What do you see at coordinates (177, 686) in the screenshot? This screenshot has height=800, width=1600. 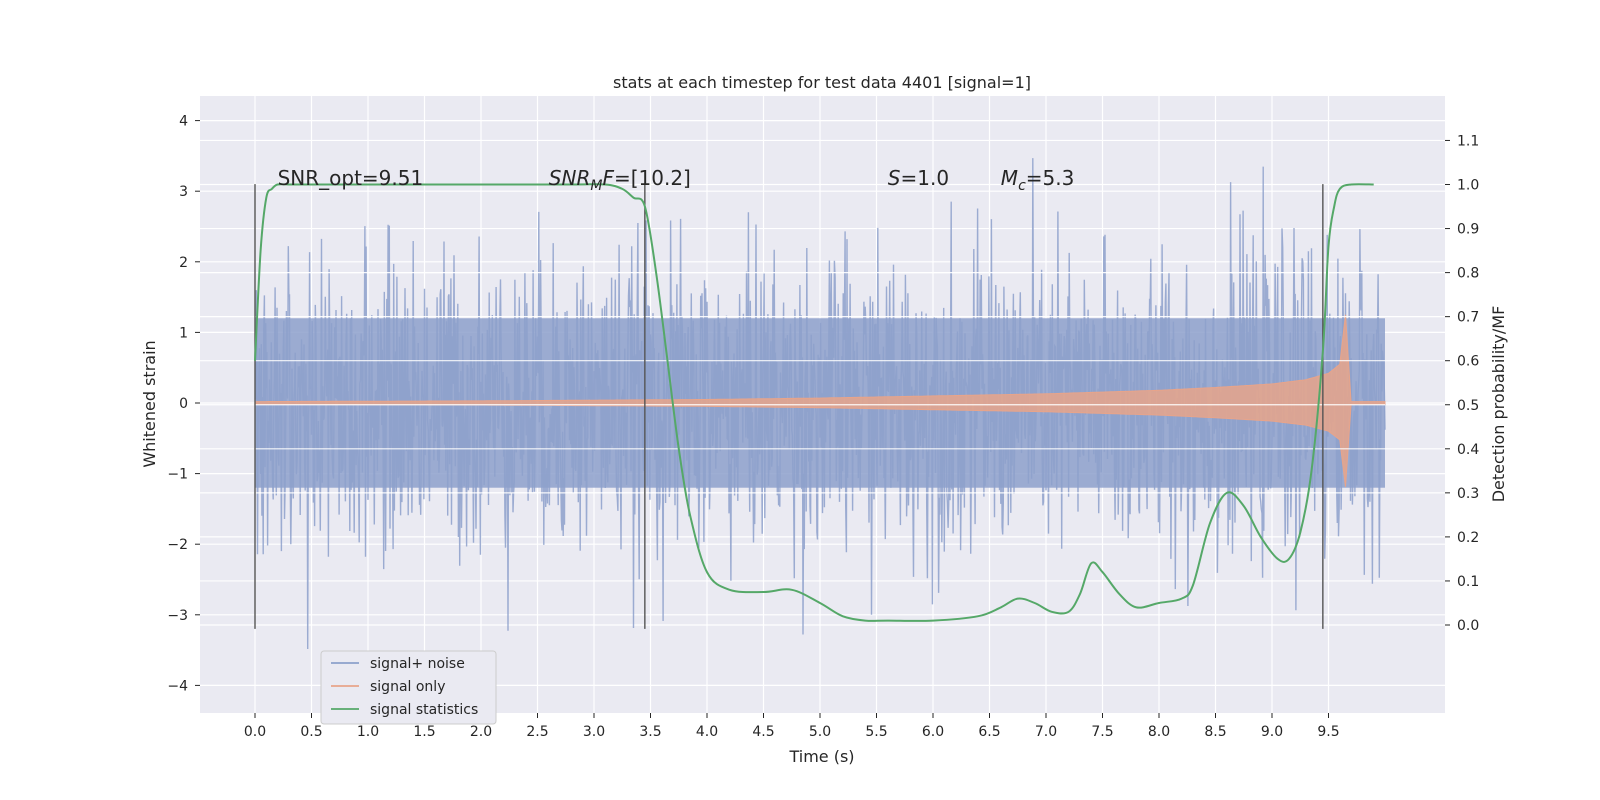 I see `y-tick-label: −4` at bounding box center [177, 686].